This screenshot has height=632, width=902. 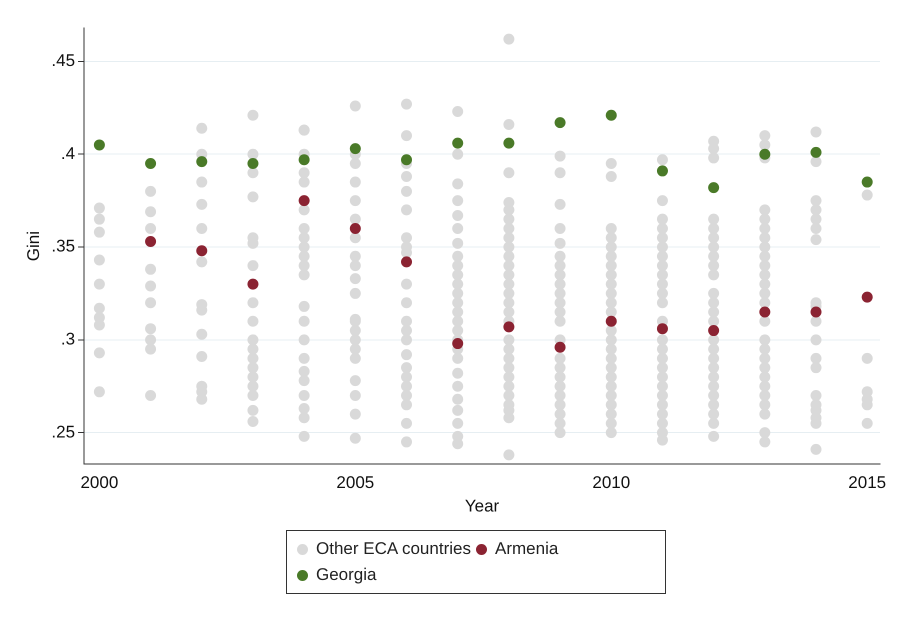 I want to click on y-tick-label: .25, so click(x=63, y=432).